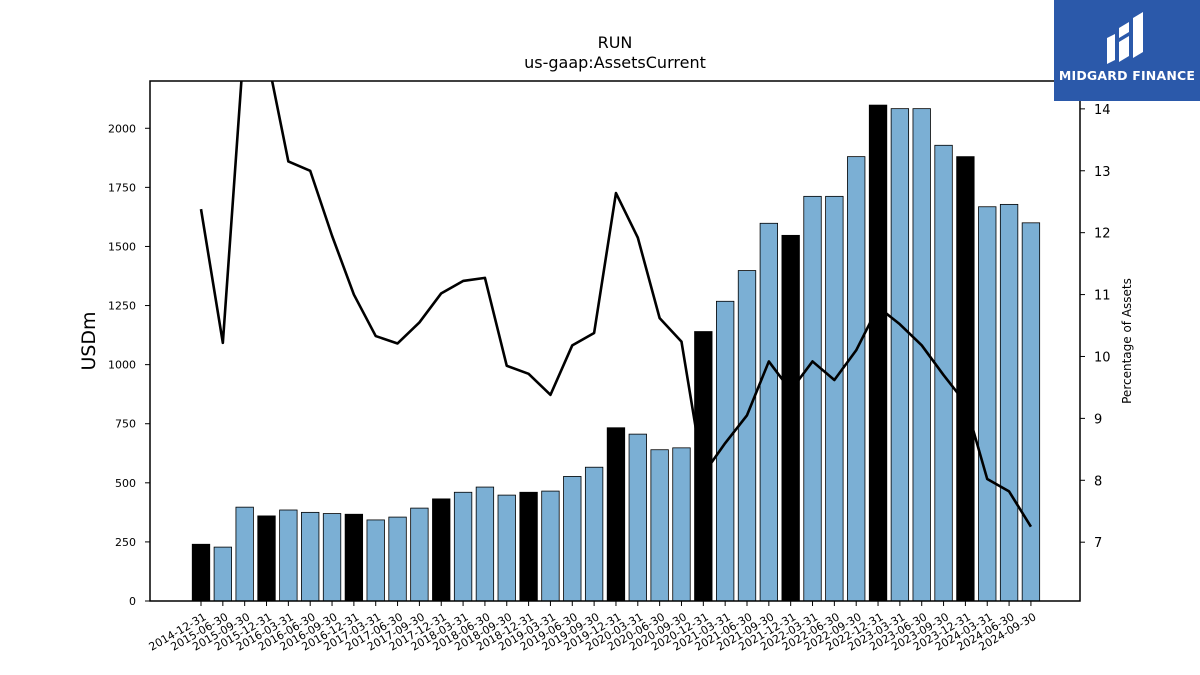 This screenshot has width=1200, height=675. I want to click on left-axis: 0 250 500 750 1000 1250 1500 1750 2000, so click(129, 365).